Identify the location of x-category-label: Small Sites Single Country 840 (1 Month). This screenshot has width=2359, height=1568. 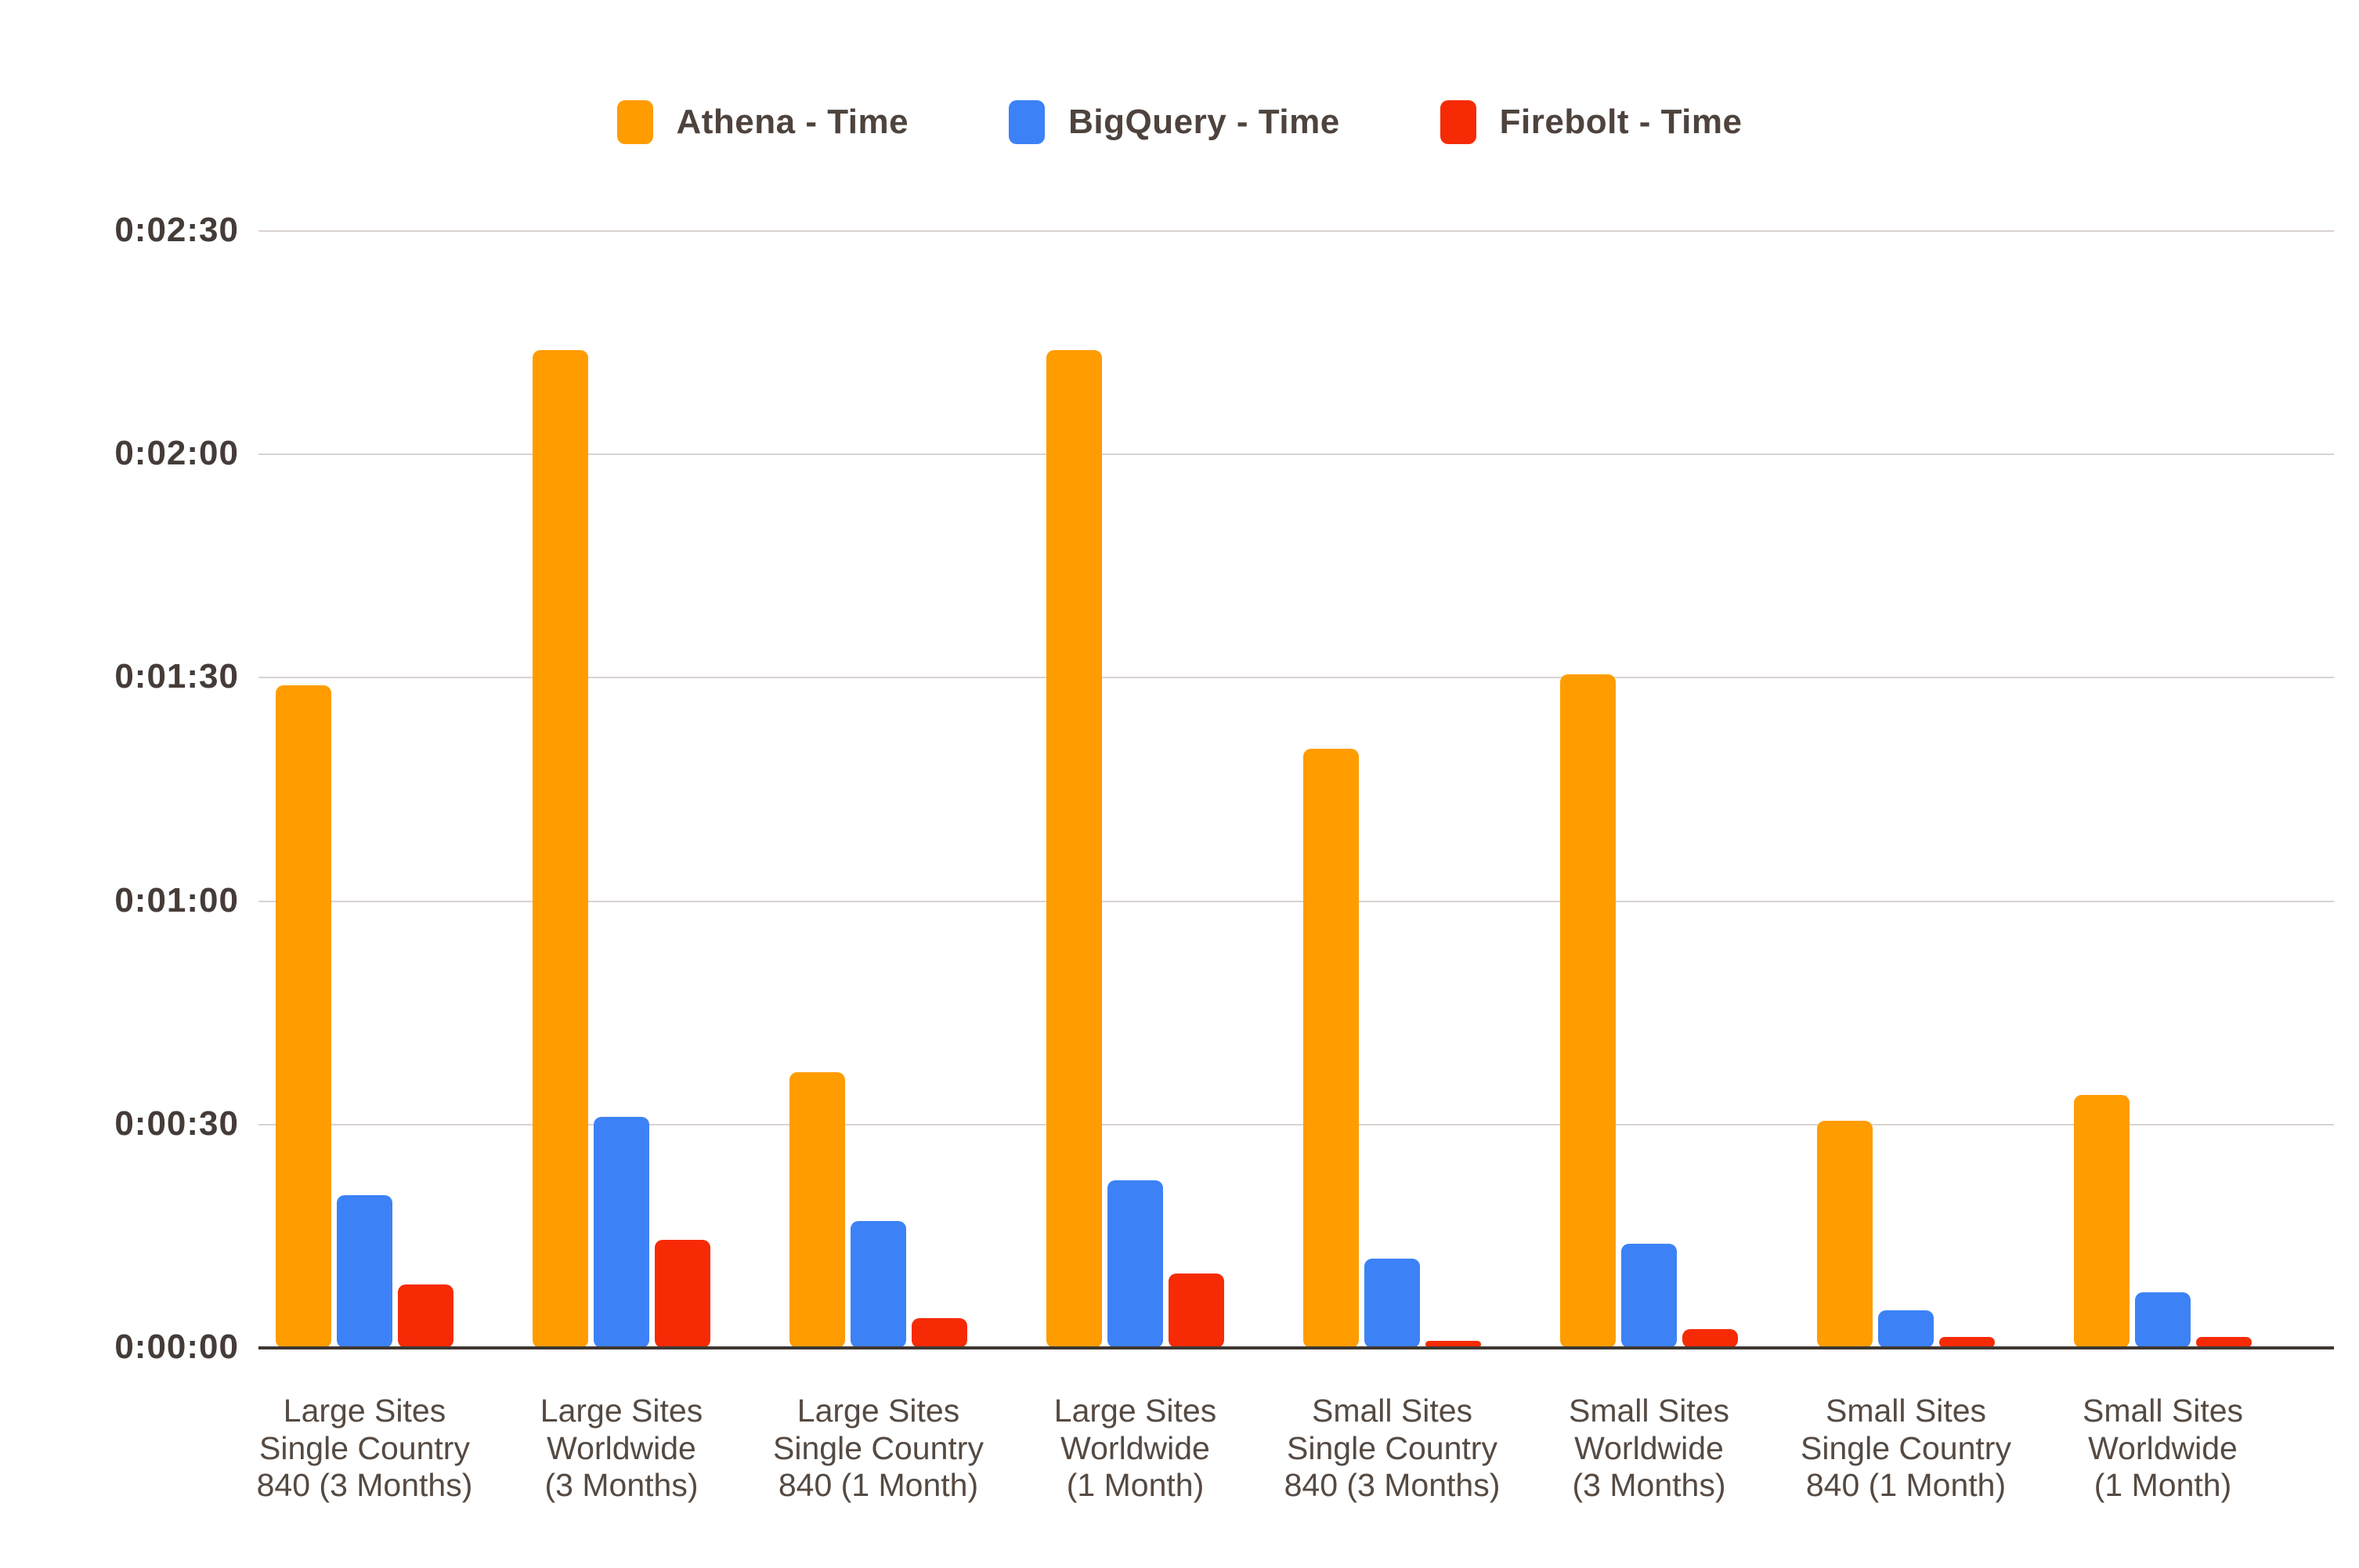
(1906, 1449).